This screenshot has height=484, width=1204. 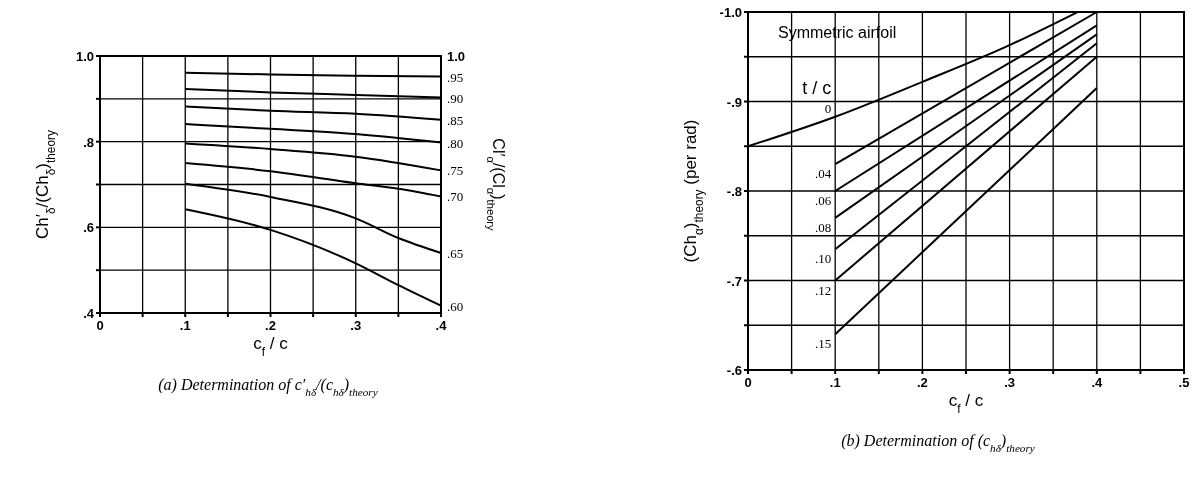 What do you see at coordinates (88, 228) in the screenshot?
I see `y-tick-label: .6` at bounding box center [88, 228].